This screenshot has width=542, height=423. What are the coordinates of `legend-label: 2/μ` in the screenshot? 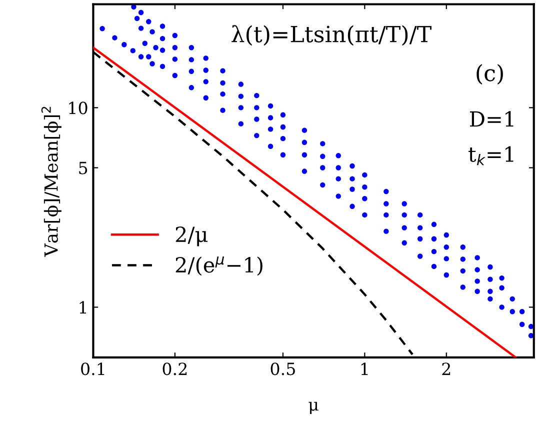 It's located at (192, 236).